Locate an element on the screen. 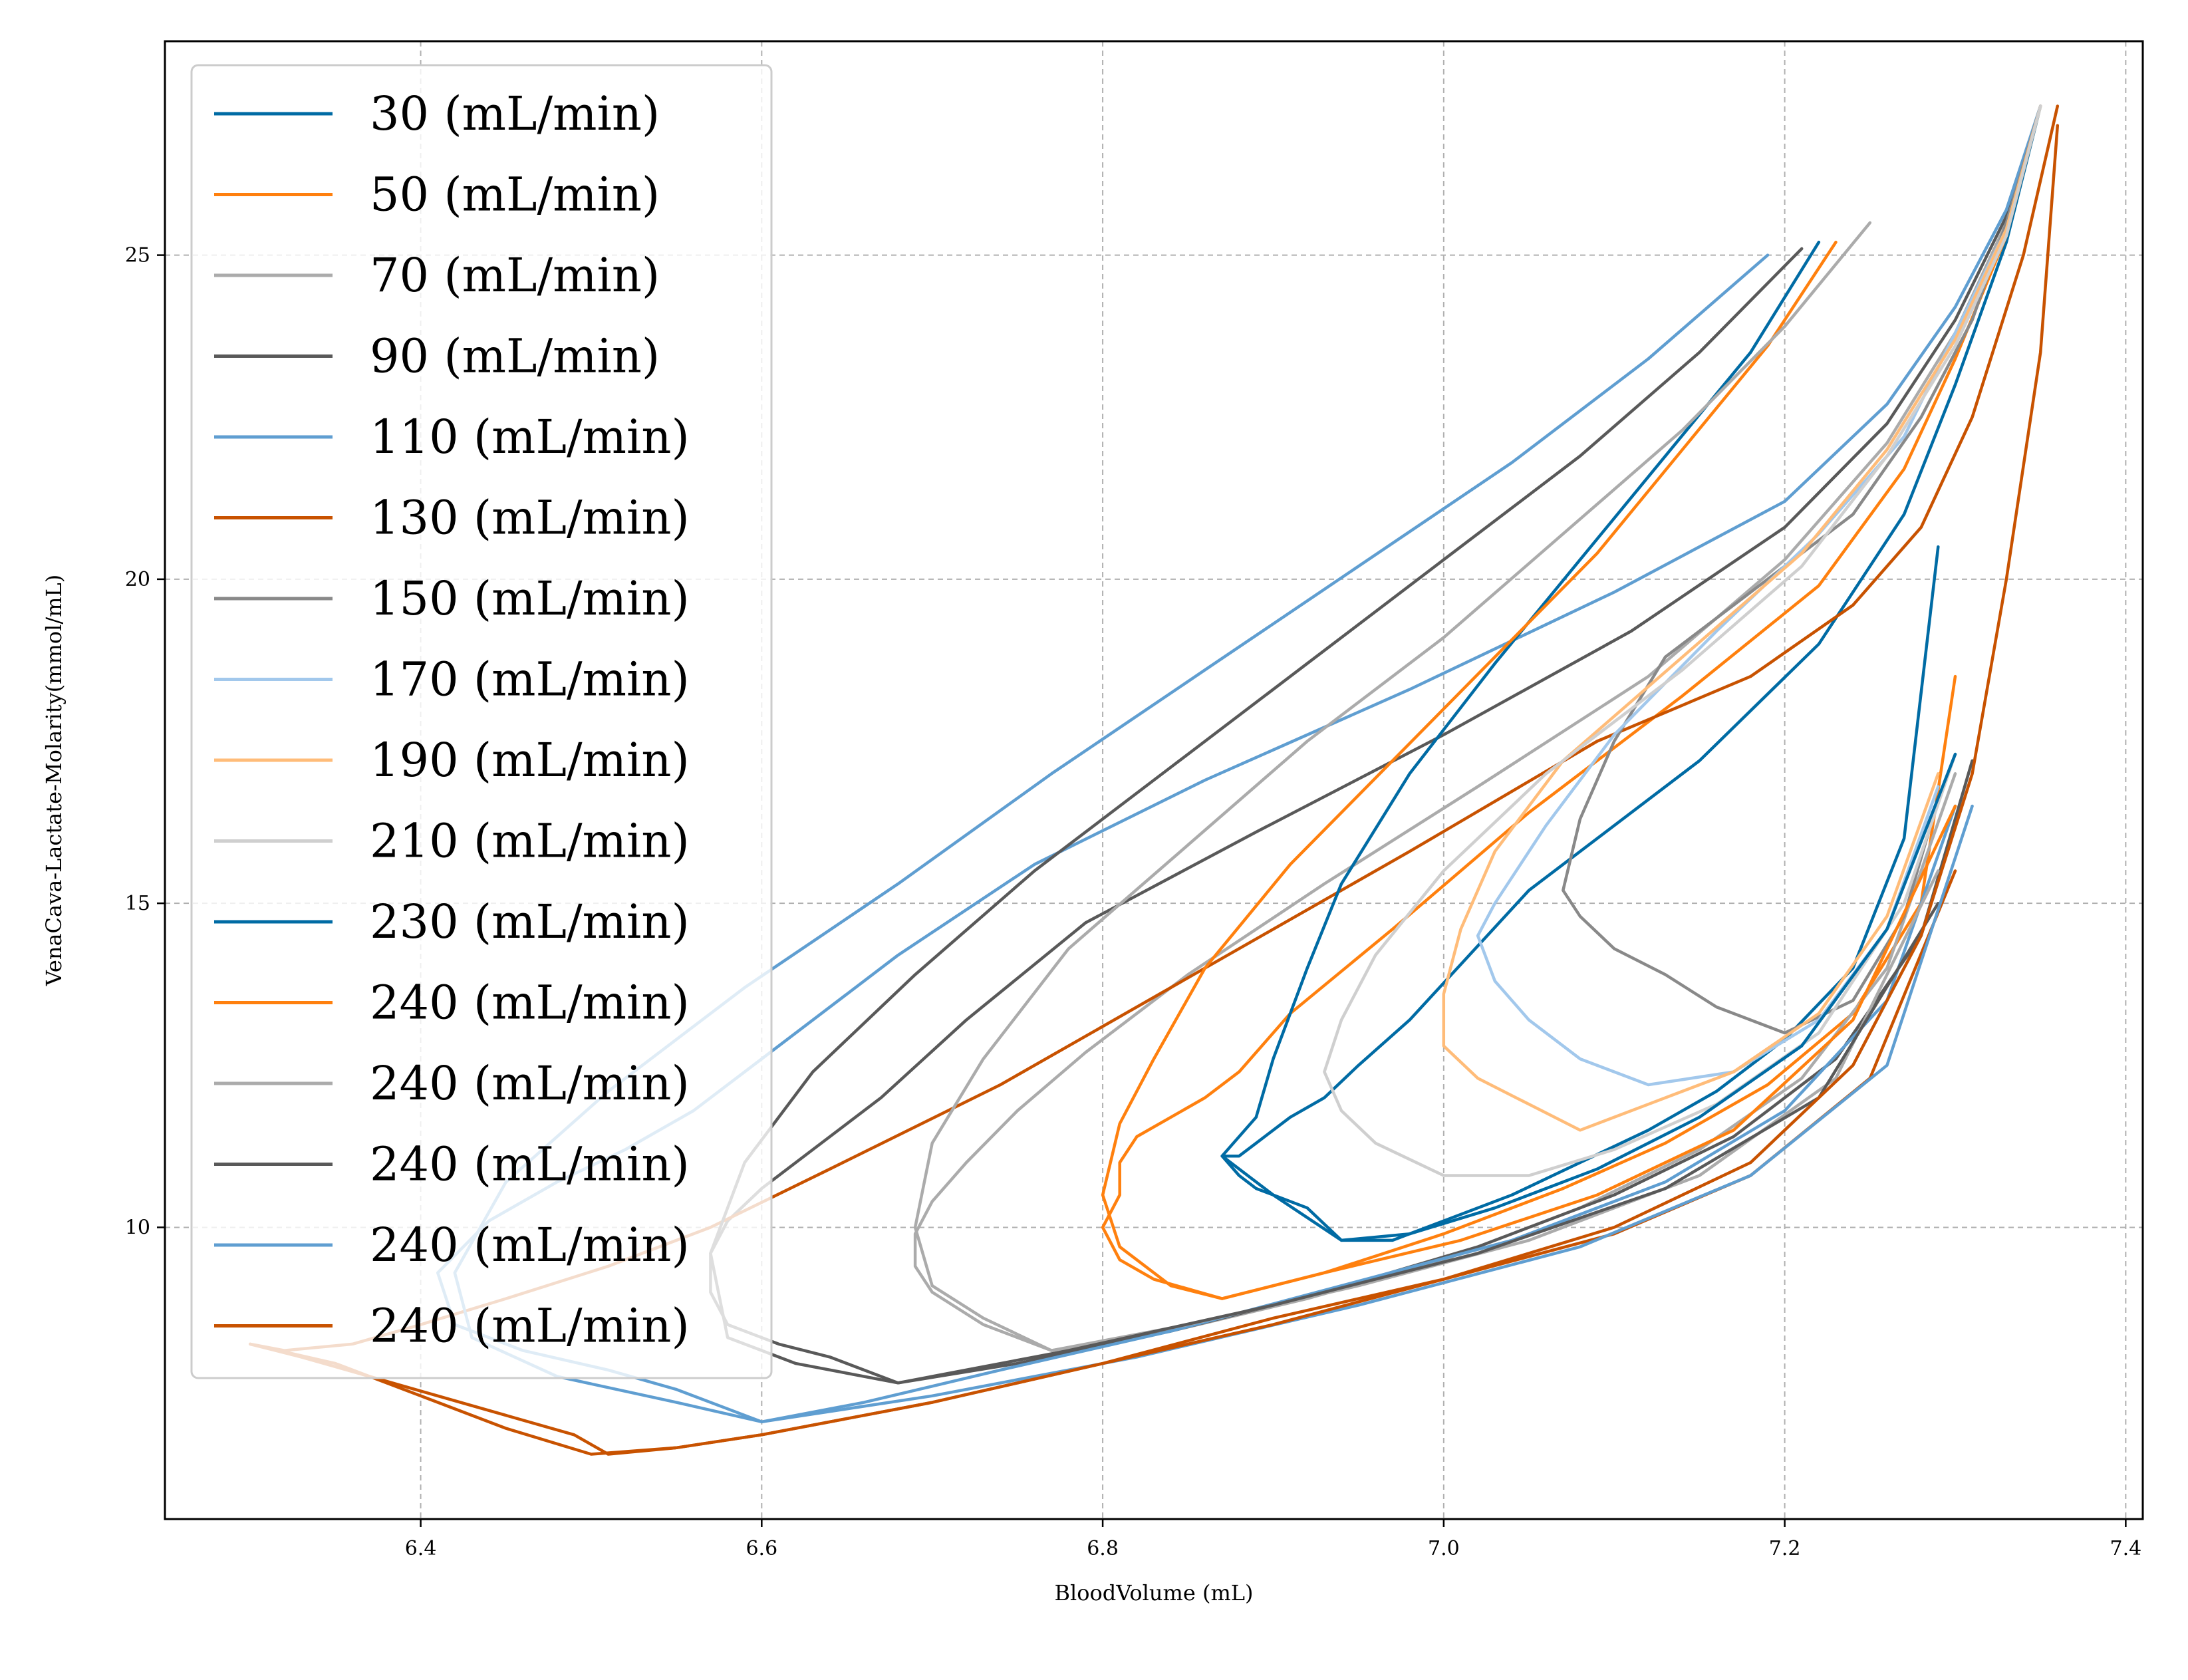 The image size is (2188, 1680). y-tick-label: 15 is located at coordinates (137, 903).